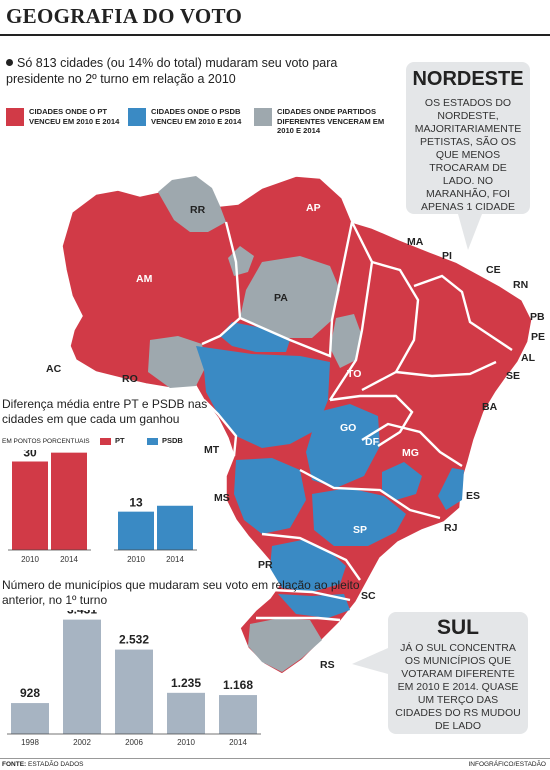  Describe the element at coordinates (520, 285) in the screenshot. I see `state-label-rn: RN` at that location.